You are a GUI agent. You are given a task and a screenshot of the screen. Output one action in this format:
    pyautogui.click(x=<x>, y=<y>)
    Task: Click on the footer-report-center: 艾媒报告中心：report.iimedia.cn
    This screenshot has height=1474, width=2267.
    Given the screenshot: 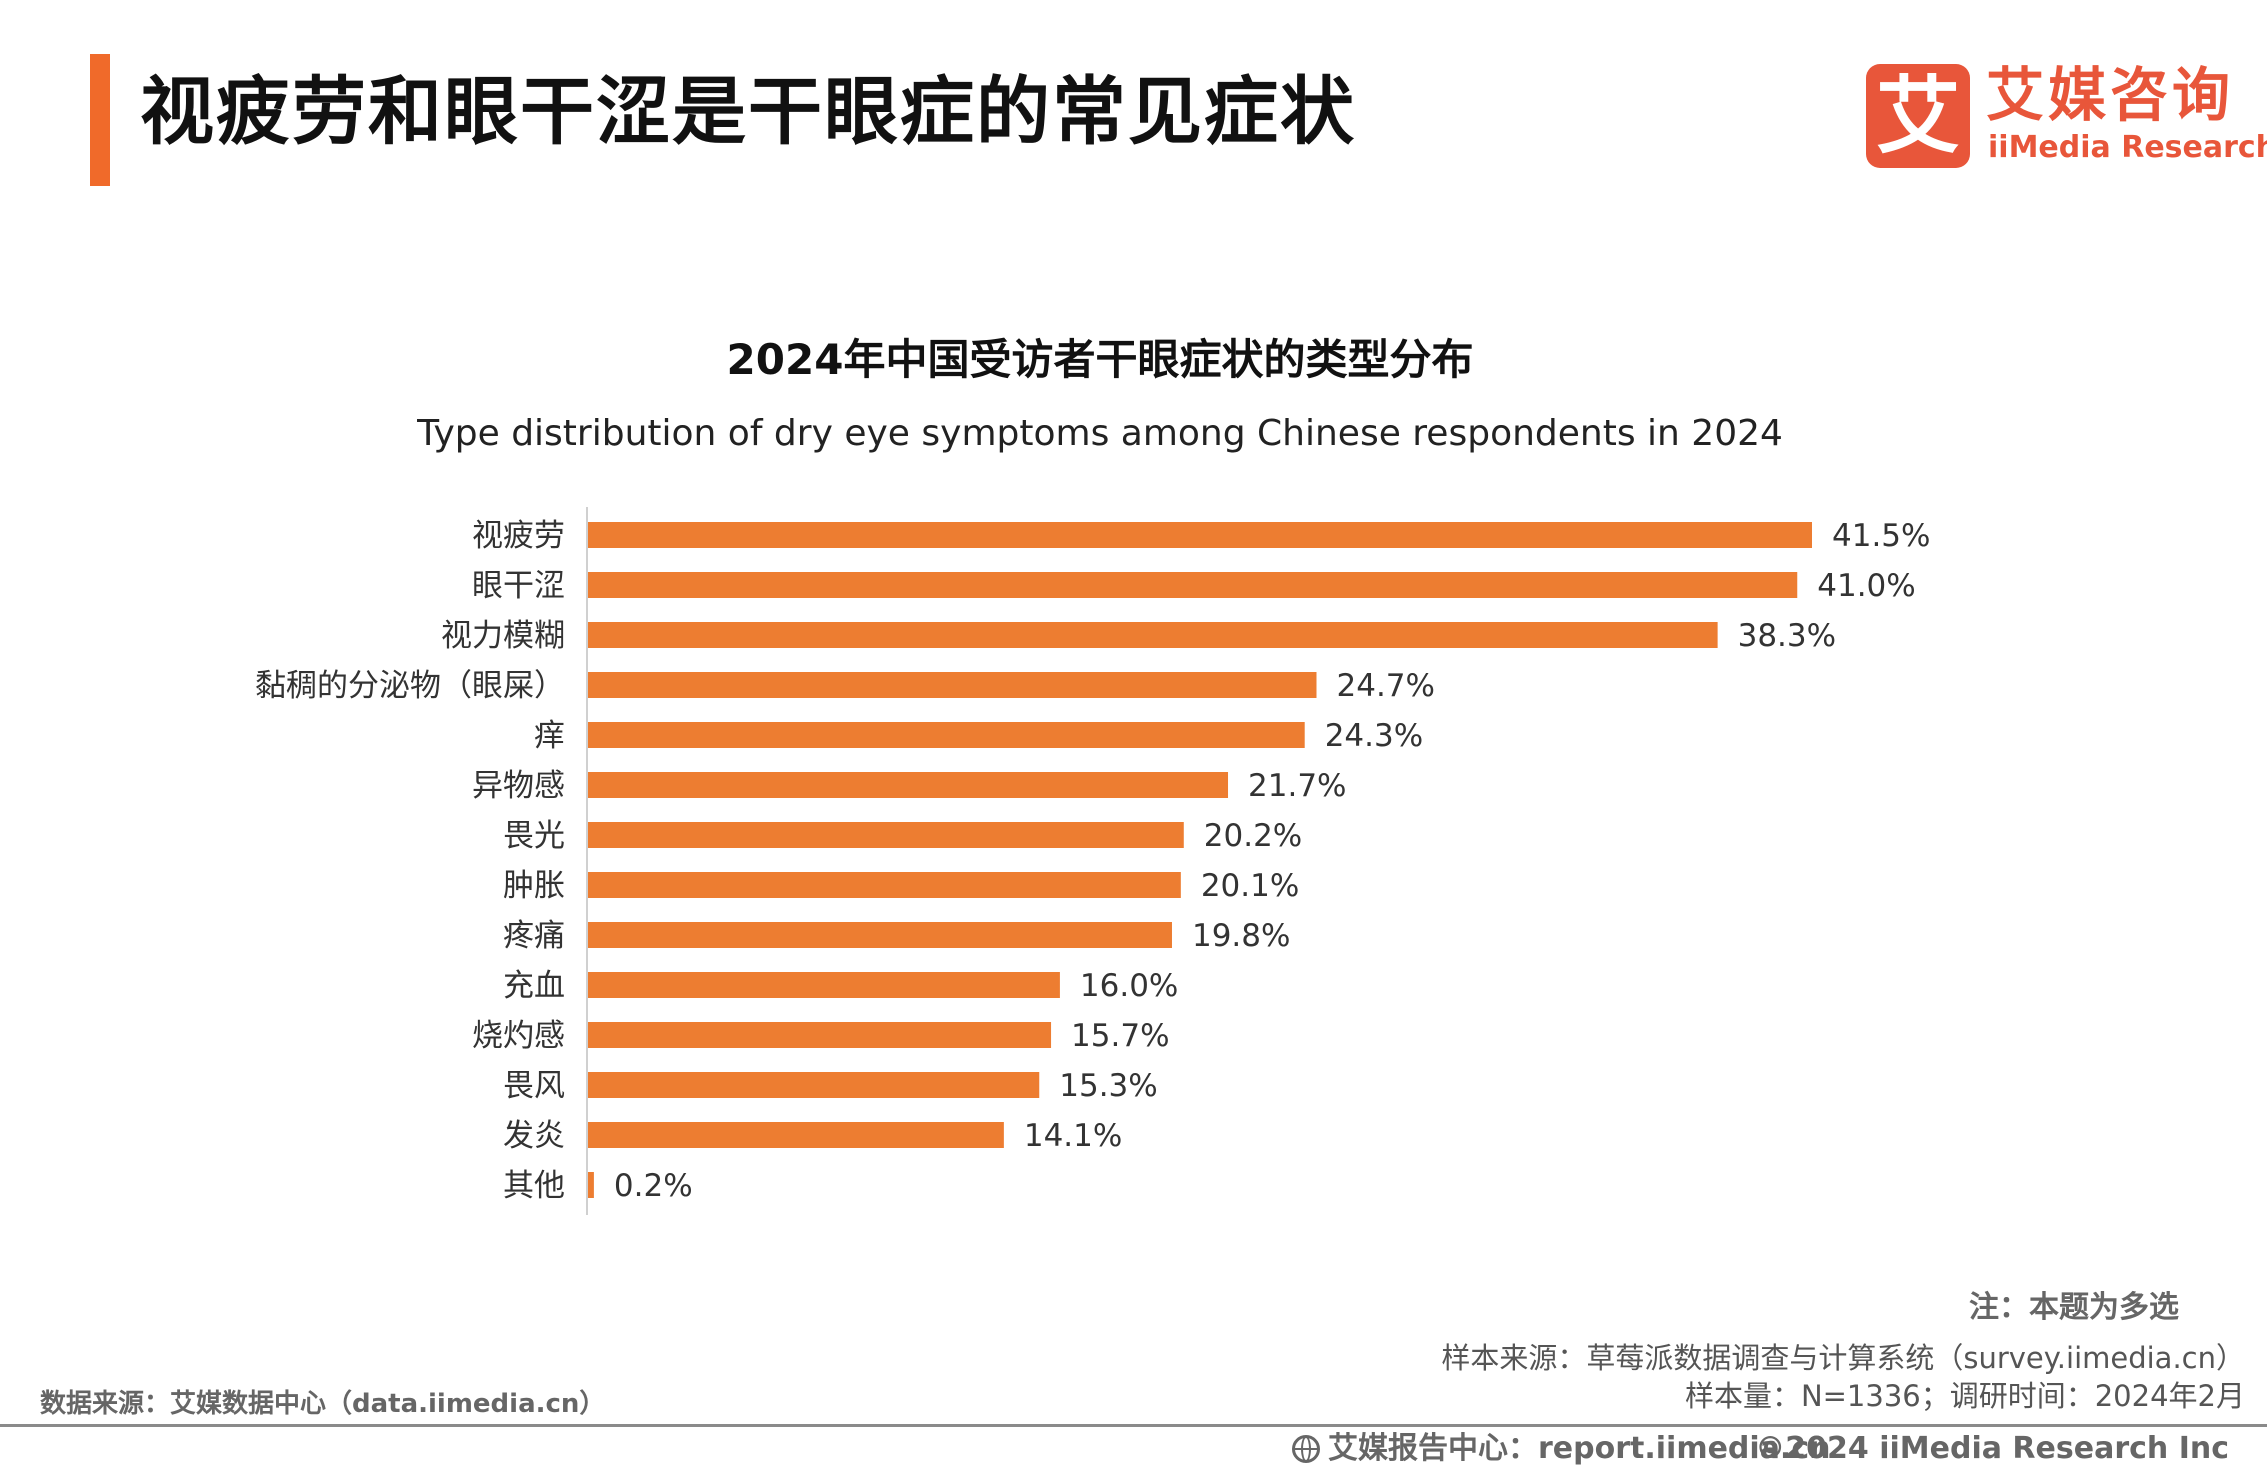 What is the action you would take?
    pyautogui.click(x=1561, y=1449)
    